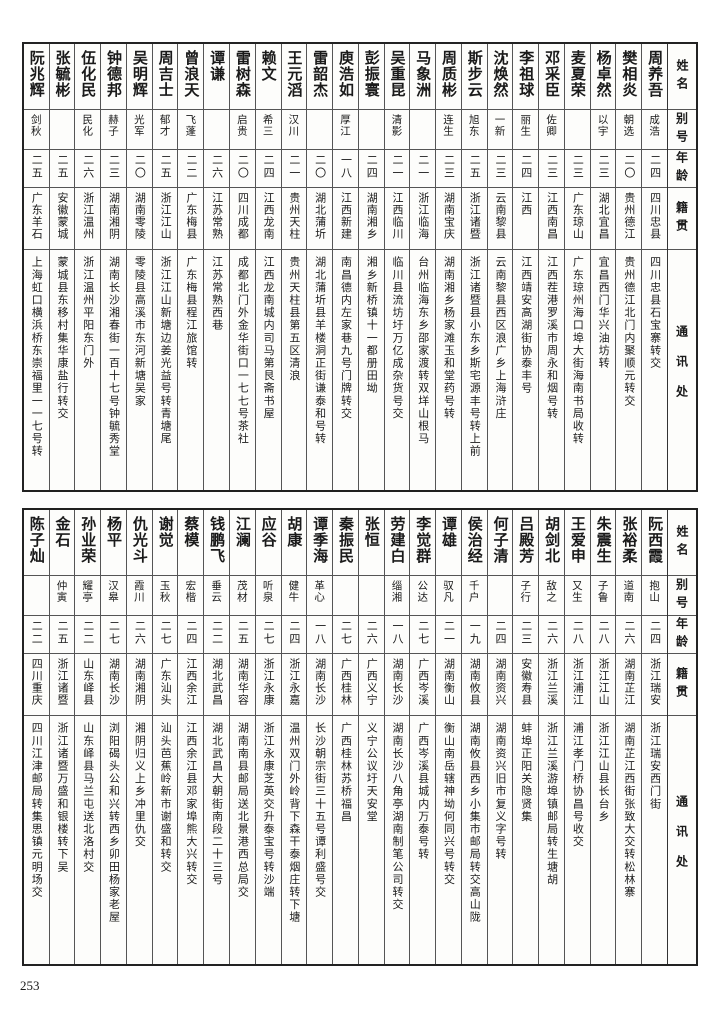 The height and width of the screenshot is (1024, 728). What do you see at coordinates (88, 219) in the screenshot?
I see `person-origin: 浙江温州` at bounding box center [88, 219].